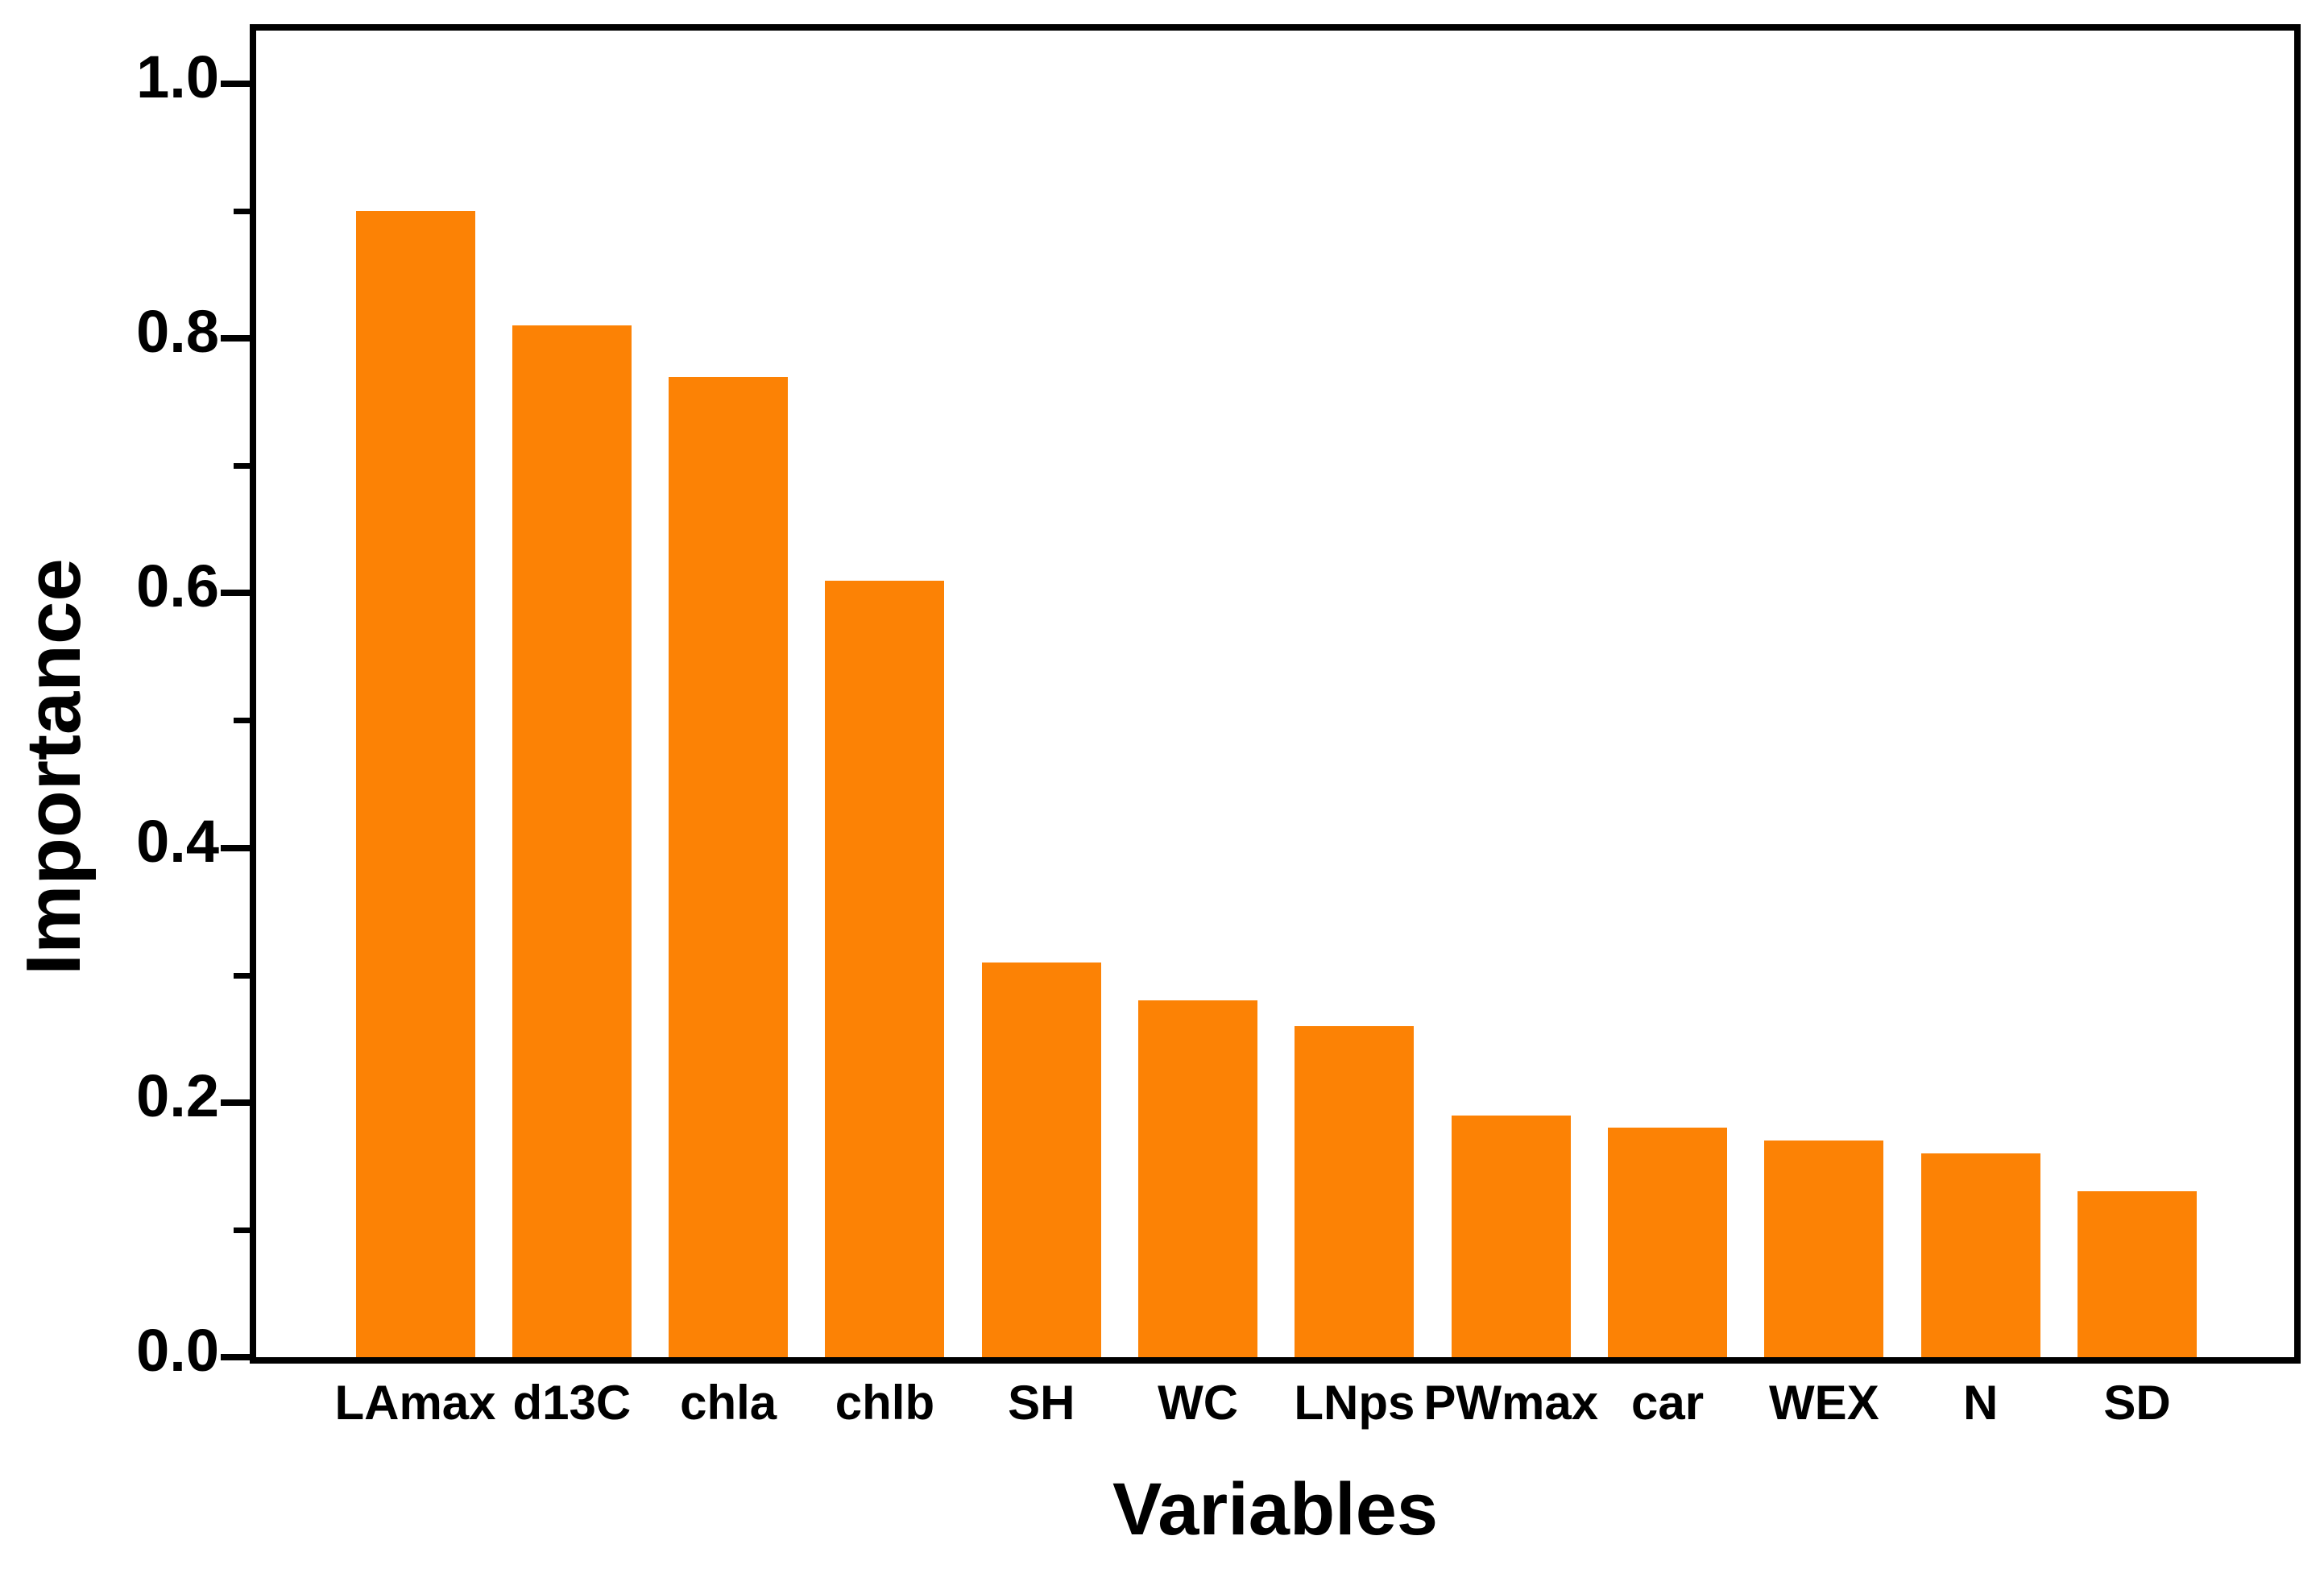  I want to click on x-category-label-chlb: chlb, so click(885, 1403).